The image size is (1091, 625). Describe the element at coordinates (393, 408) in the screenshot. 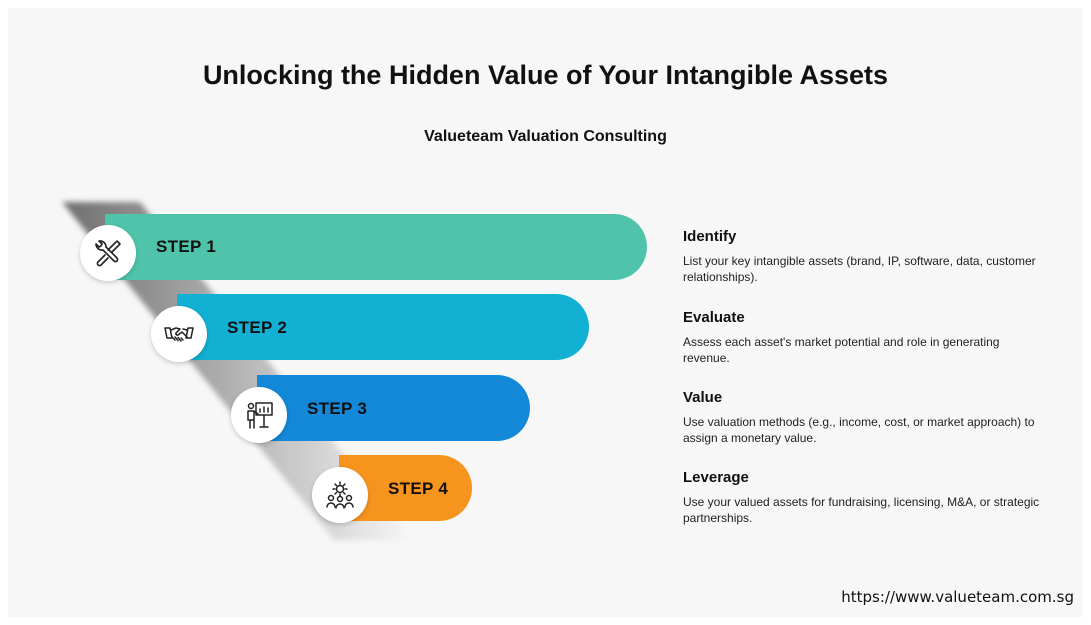

I see `step-3-bar` at that location.